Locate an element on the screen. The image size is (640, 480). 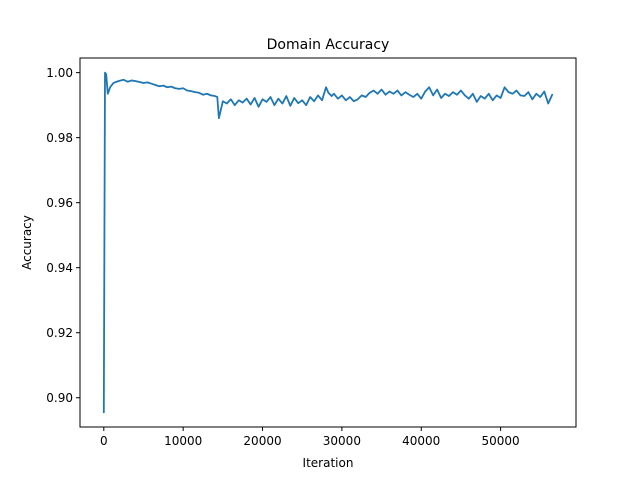
y-tick-label: 0.98 is located at coordinates (59, 138).